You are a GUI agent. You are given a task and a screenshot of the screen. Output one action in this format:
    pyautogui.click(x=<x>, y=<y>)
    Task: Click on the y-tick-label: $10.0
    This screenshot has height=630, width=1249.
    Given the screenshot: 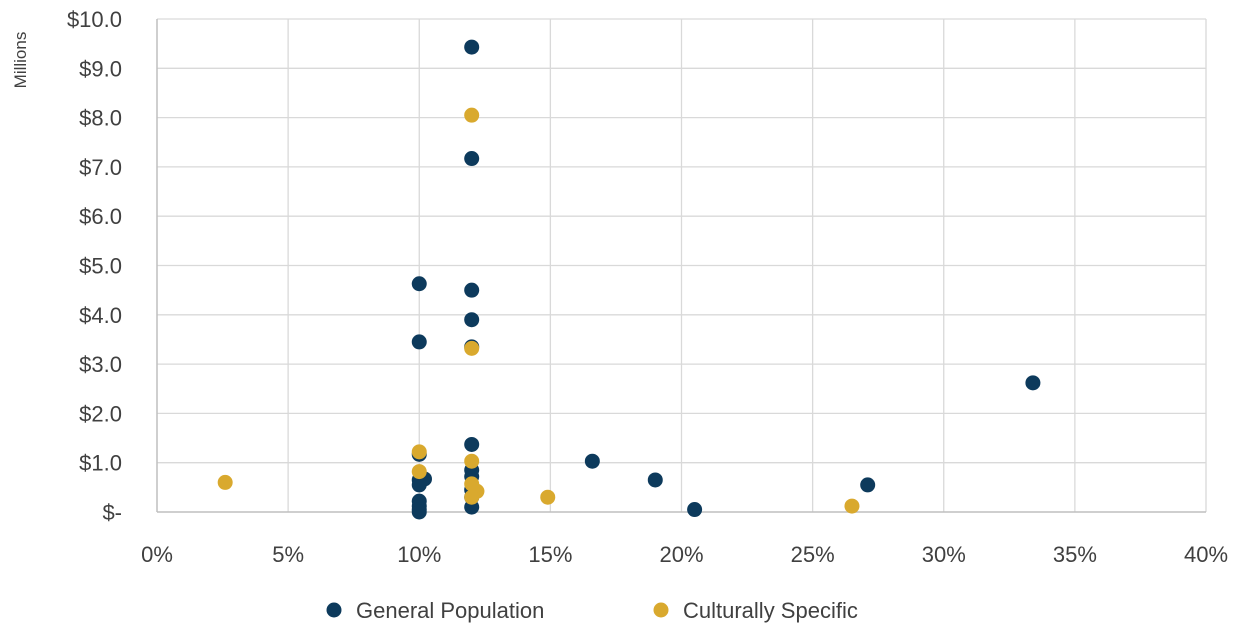 What is the action you would take?
    pyautogui.click(x=94, y=19)
    